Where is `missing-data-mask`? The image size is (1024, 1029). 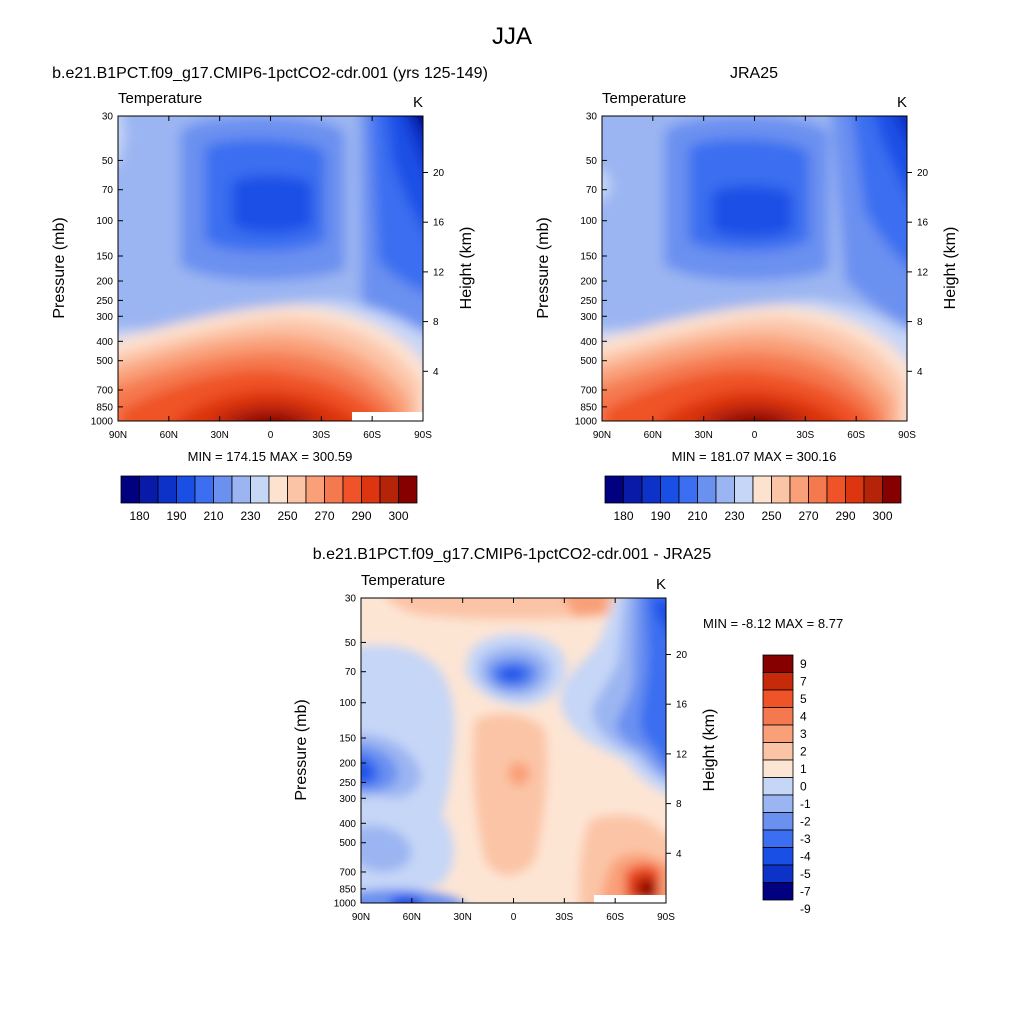
missing-data-mask is located at coordinates (387, 416).